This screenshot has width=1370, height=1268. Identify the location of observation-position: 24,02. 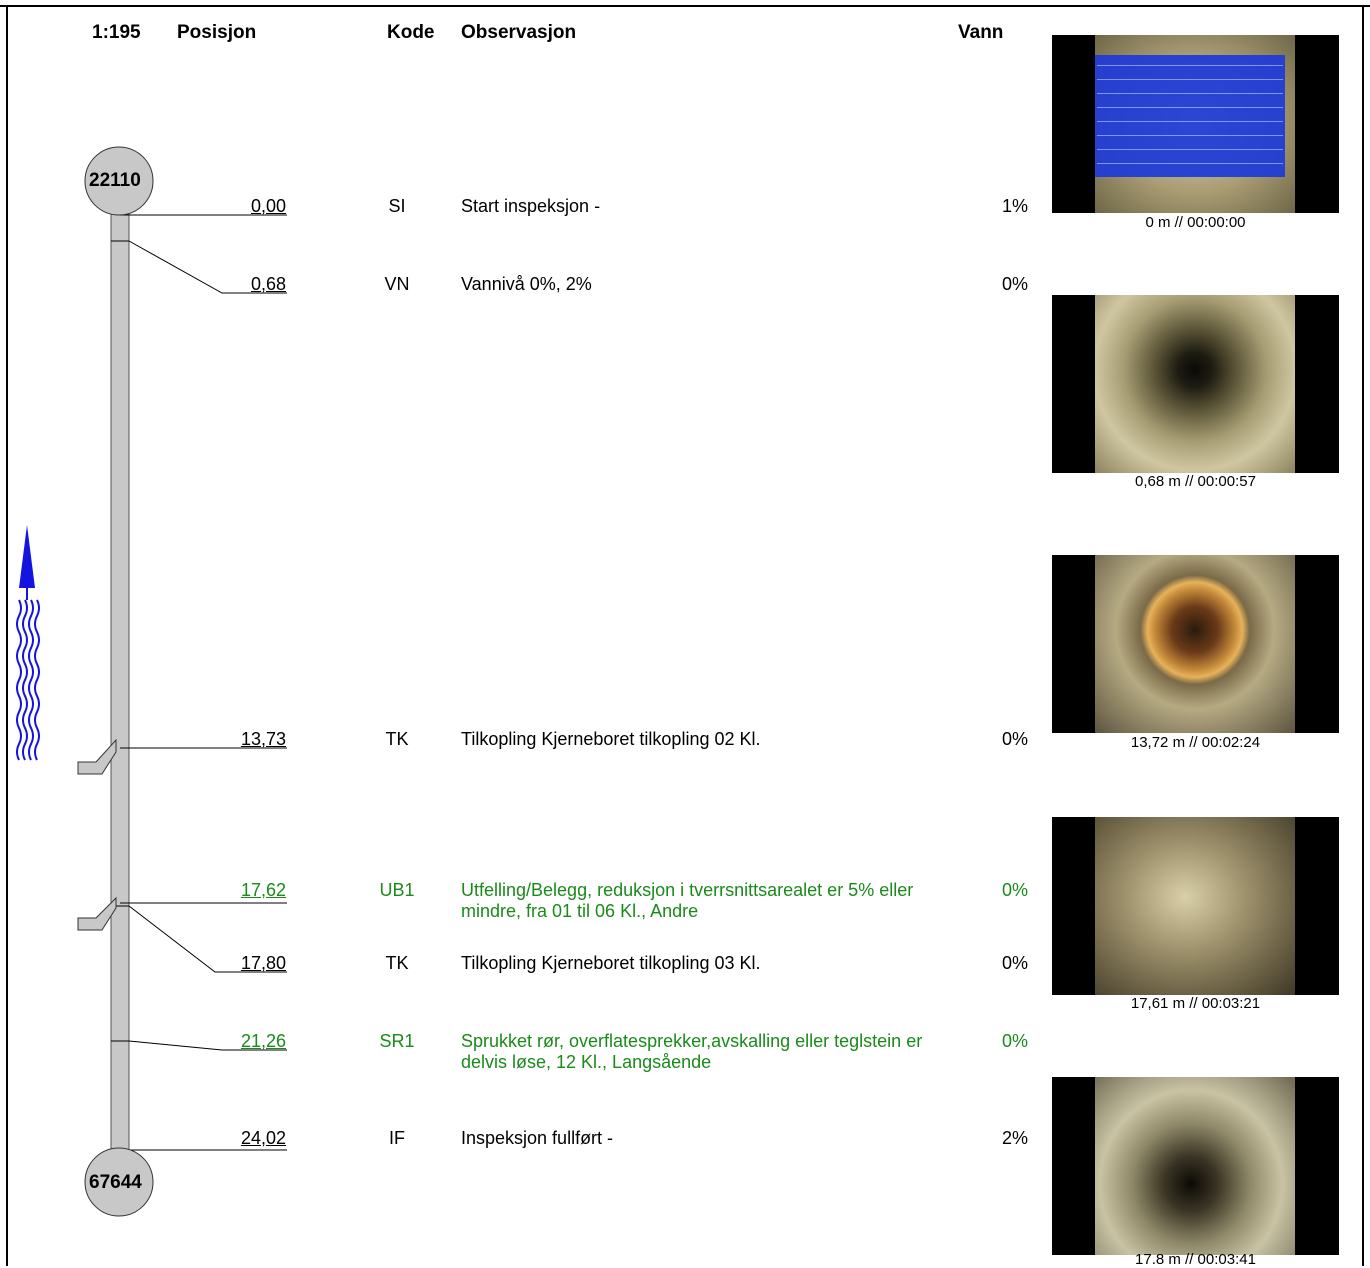
(263, 1138).